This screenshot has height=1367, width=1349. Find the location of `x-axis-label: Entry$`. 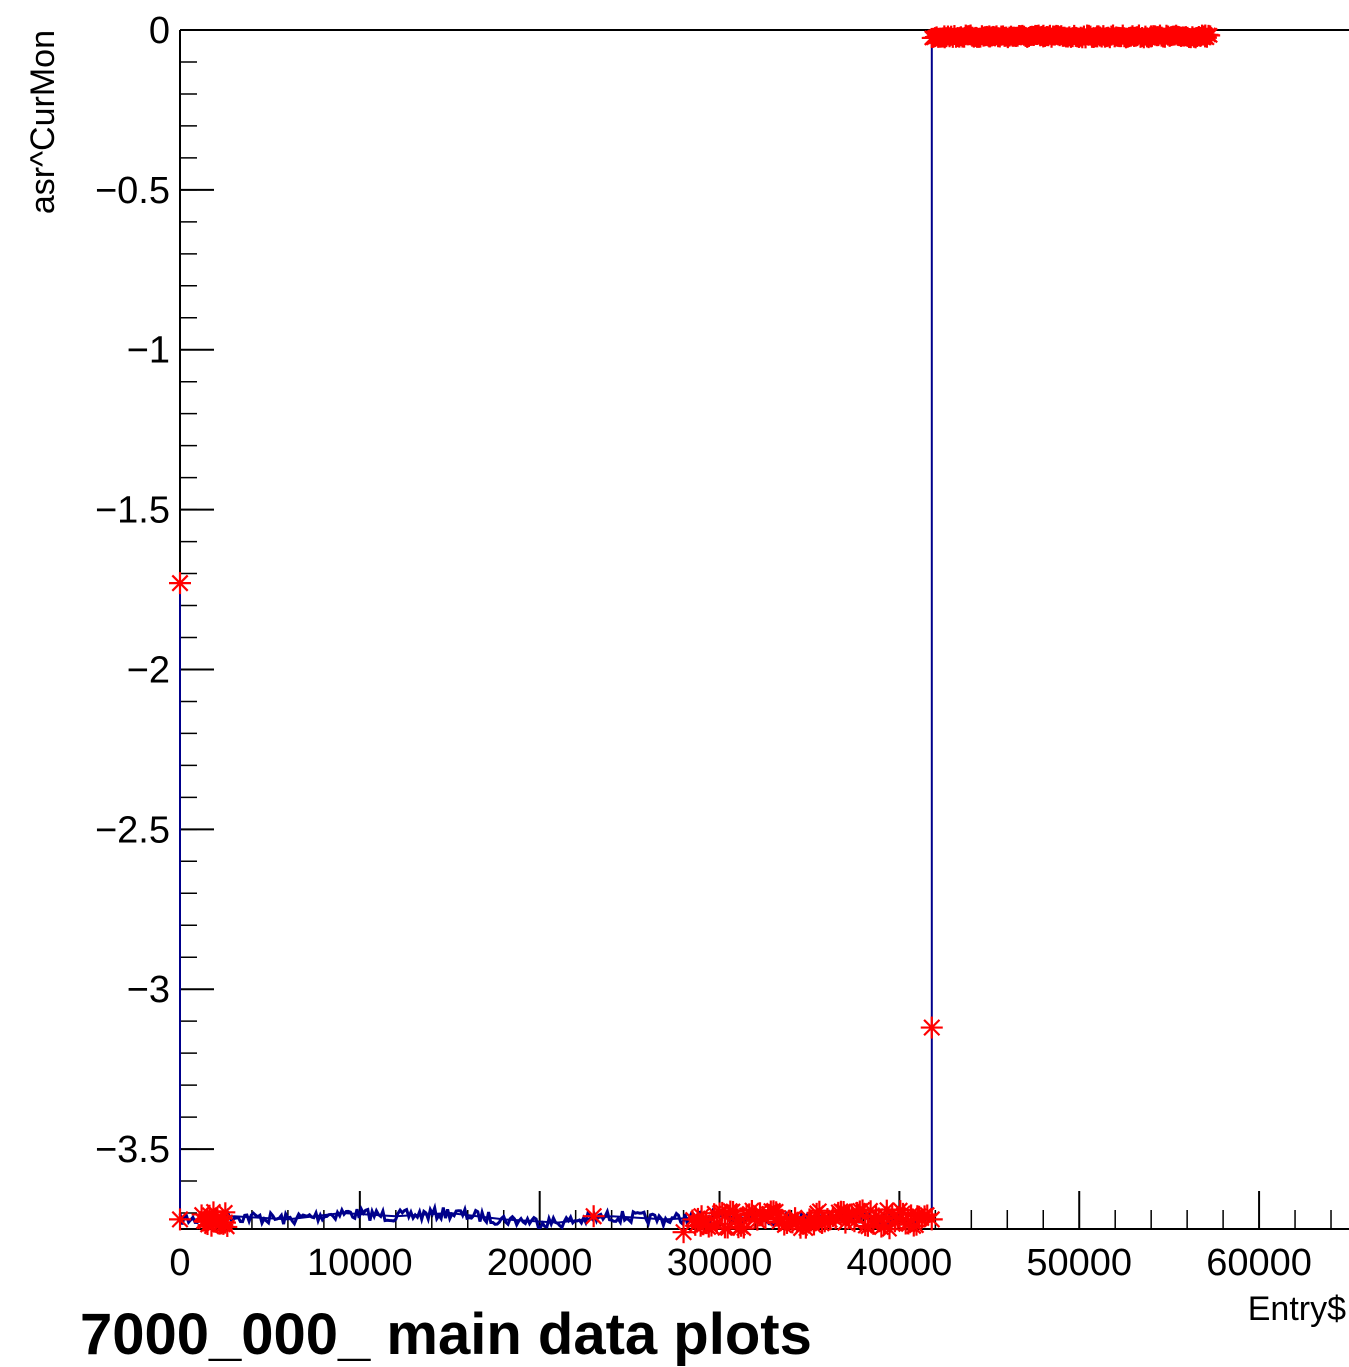

x-axis-label: Entry$ is located at coordinates (1297, 1309).